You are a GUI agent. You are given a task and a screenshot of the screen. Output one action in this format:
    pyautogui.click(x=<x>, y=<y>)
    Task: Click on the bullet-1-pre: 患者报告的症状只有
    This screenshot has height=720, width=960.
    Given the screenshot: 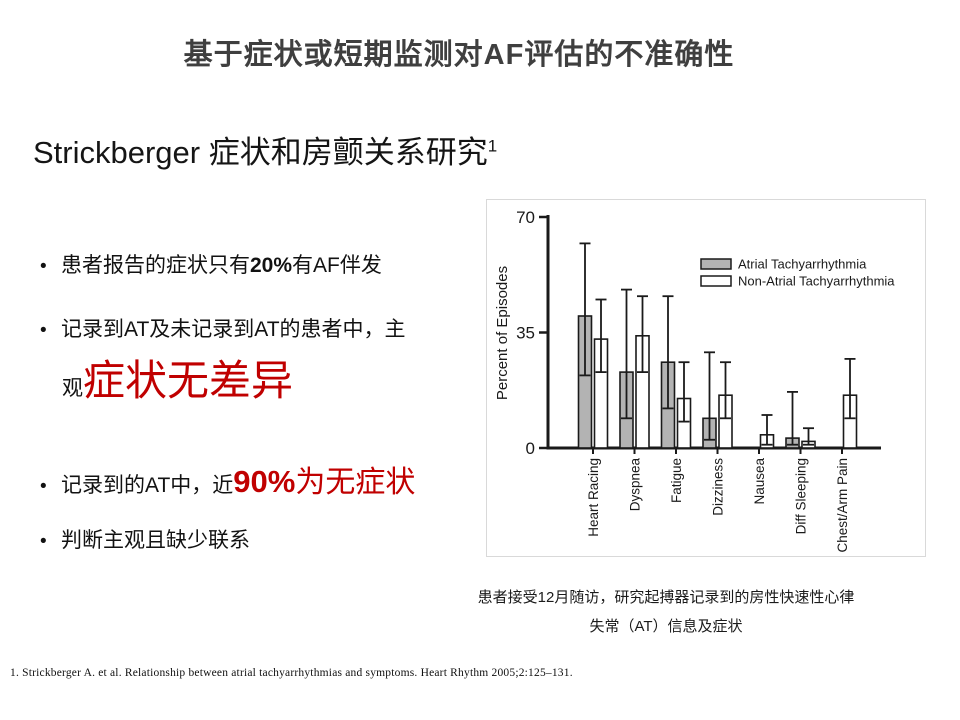 What is the action you would take?
    pyautogui.click(x=155, y=265)
    